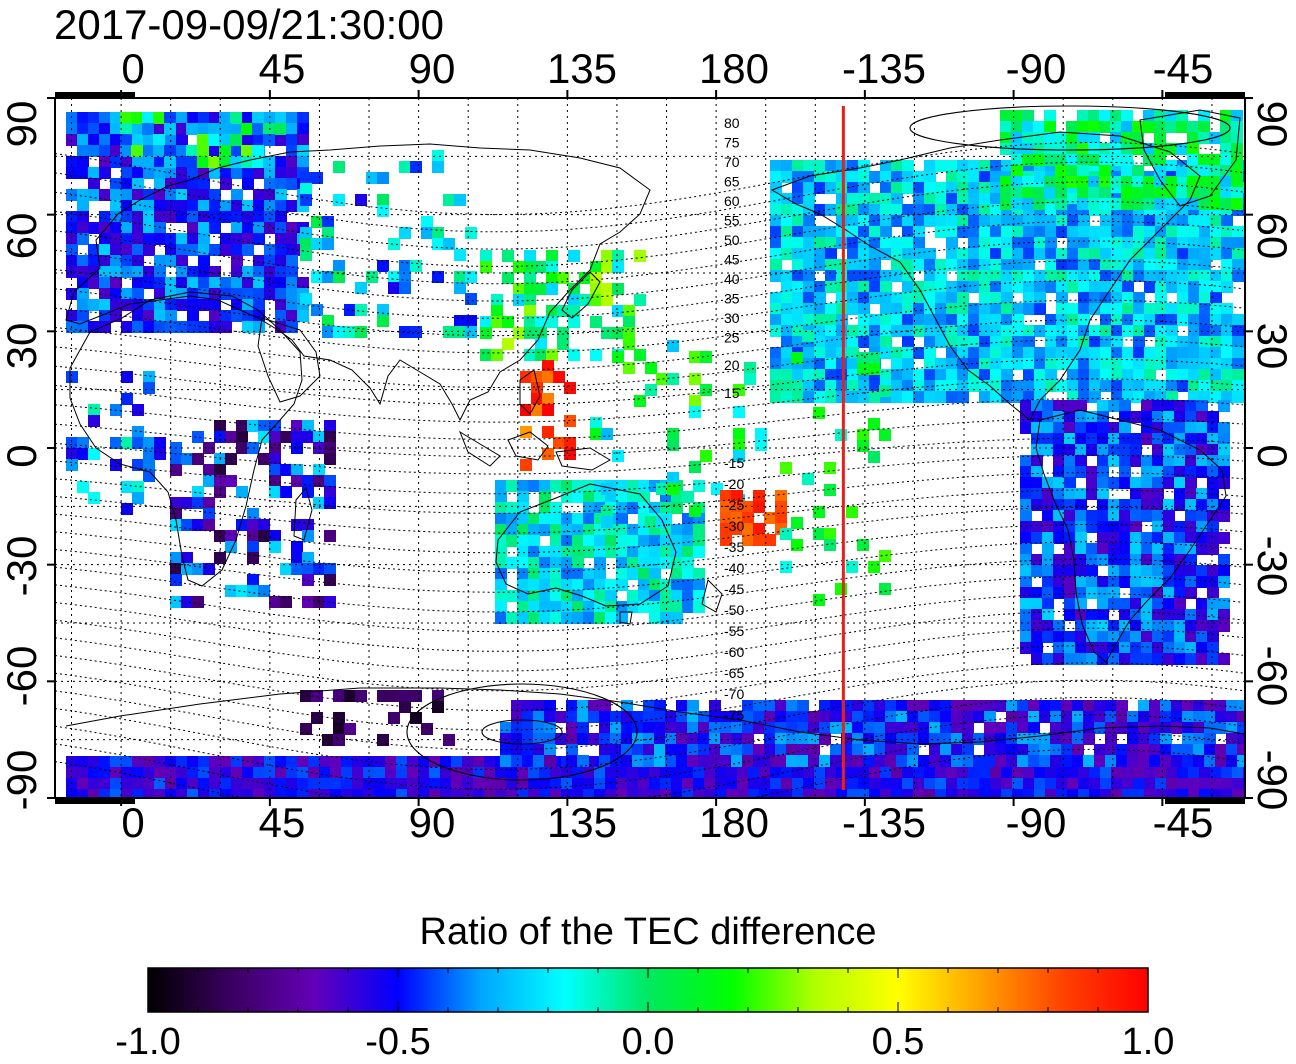 The height and width of the screenshot is (1064, 1296). What do you see at coordinates (734, 715) in the screenshot?
I see `dip-label: -75` at bounding box center [734, 715].